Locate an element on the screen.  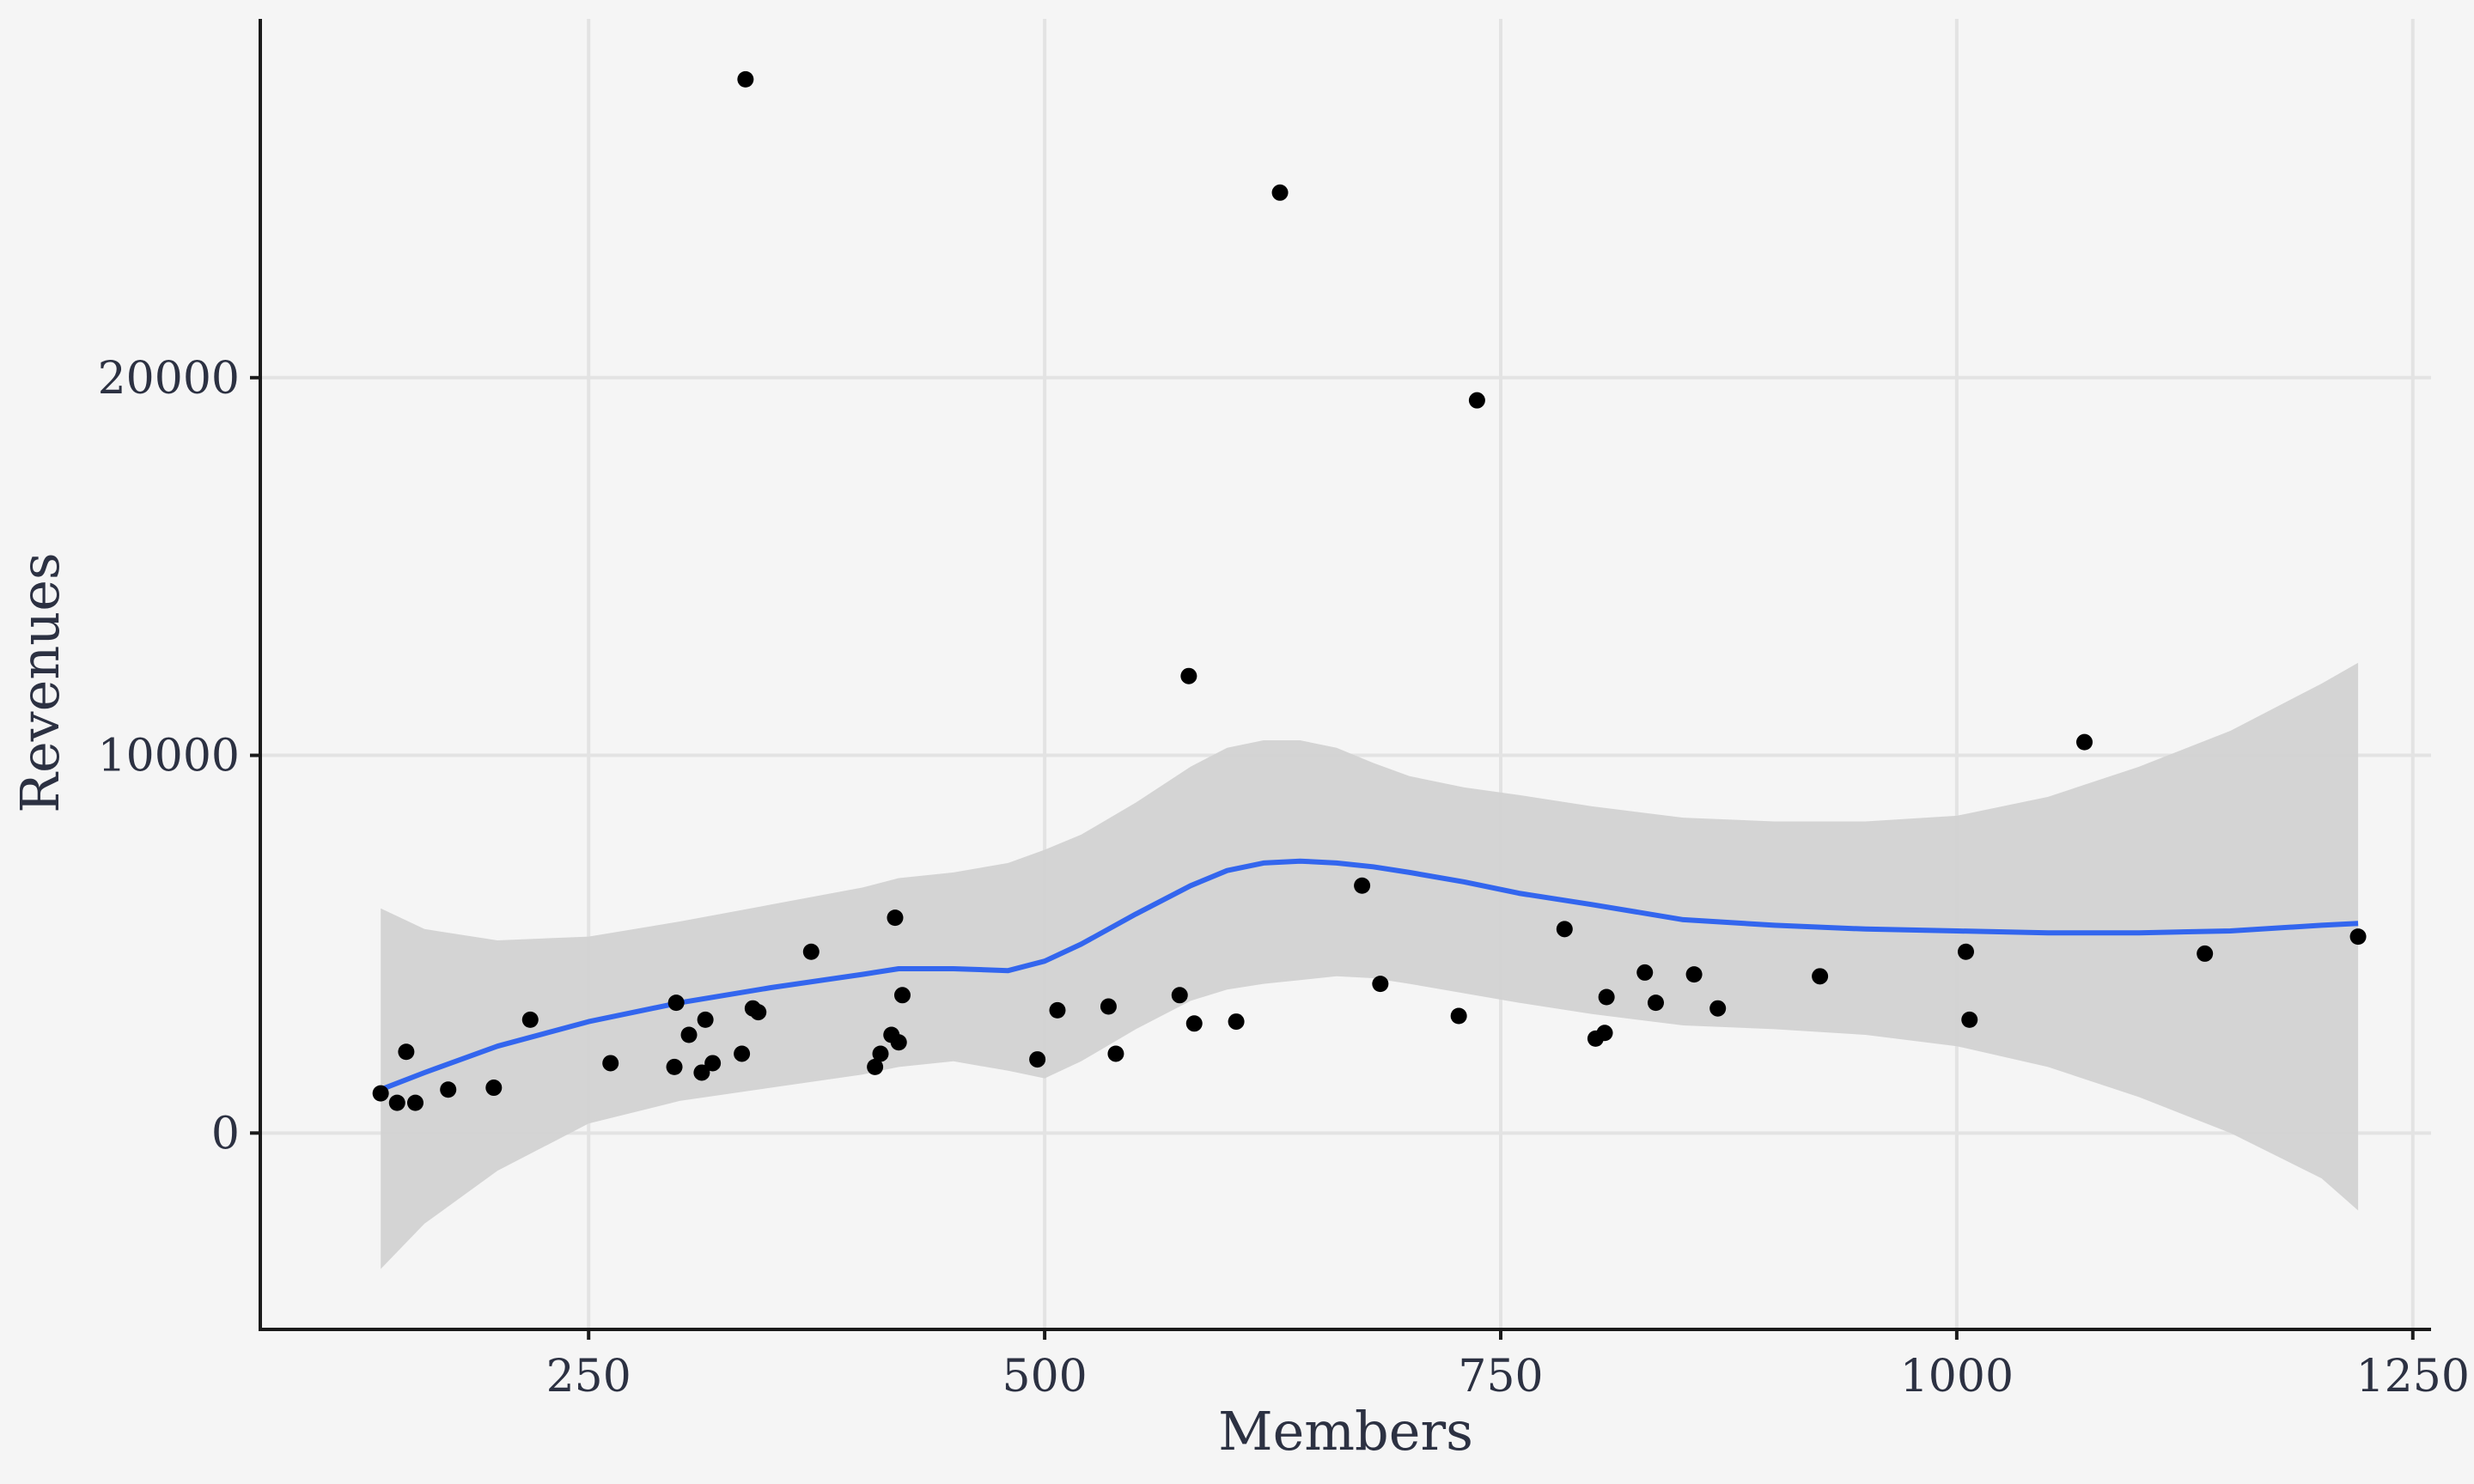
y-axis-title: Revenues is located at coordinates (40, 682).